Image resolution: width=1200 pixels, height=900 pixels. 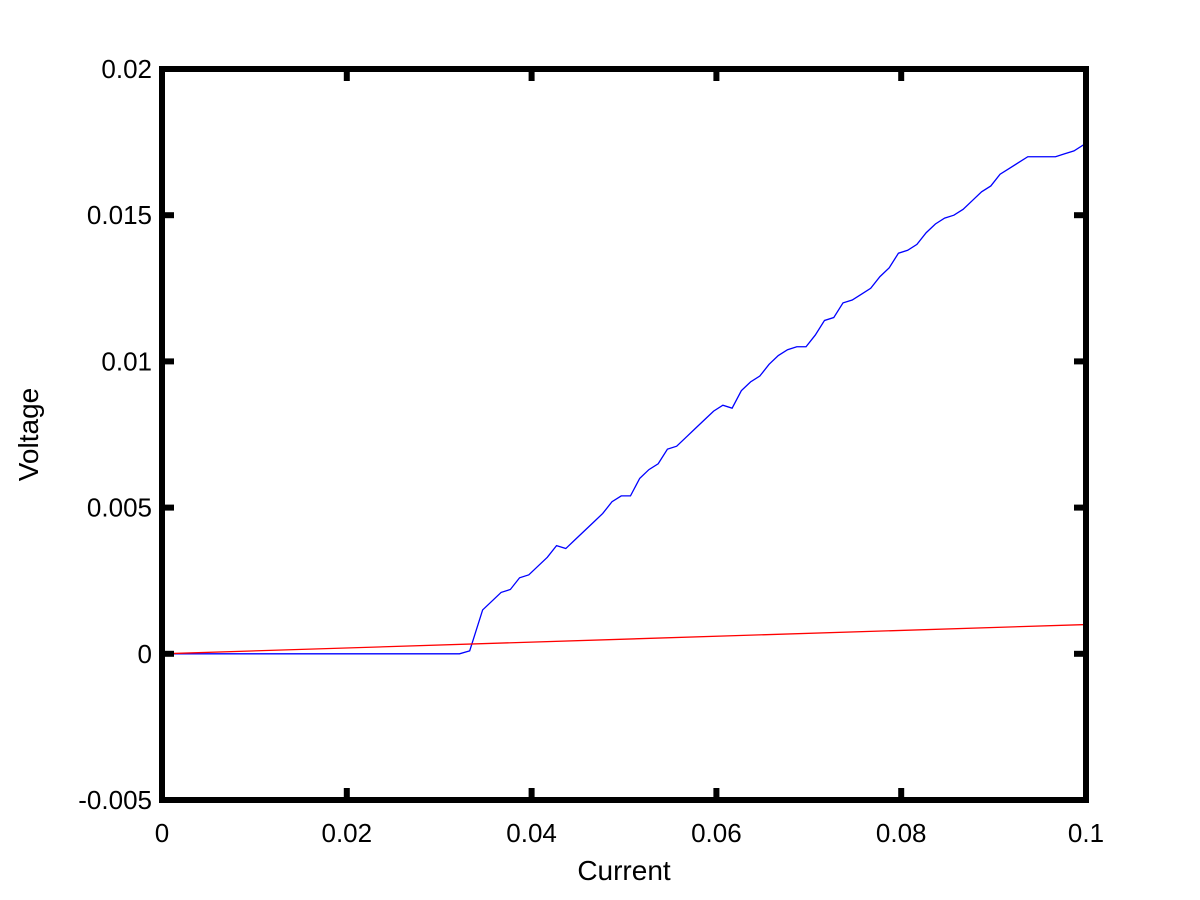 I want to click on y-tick-label: 0.015, so click(x=119, y=215).